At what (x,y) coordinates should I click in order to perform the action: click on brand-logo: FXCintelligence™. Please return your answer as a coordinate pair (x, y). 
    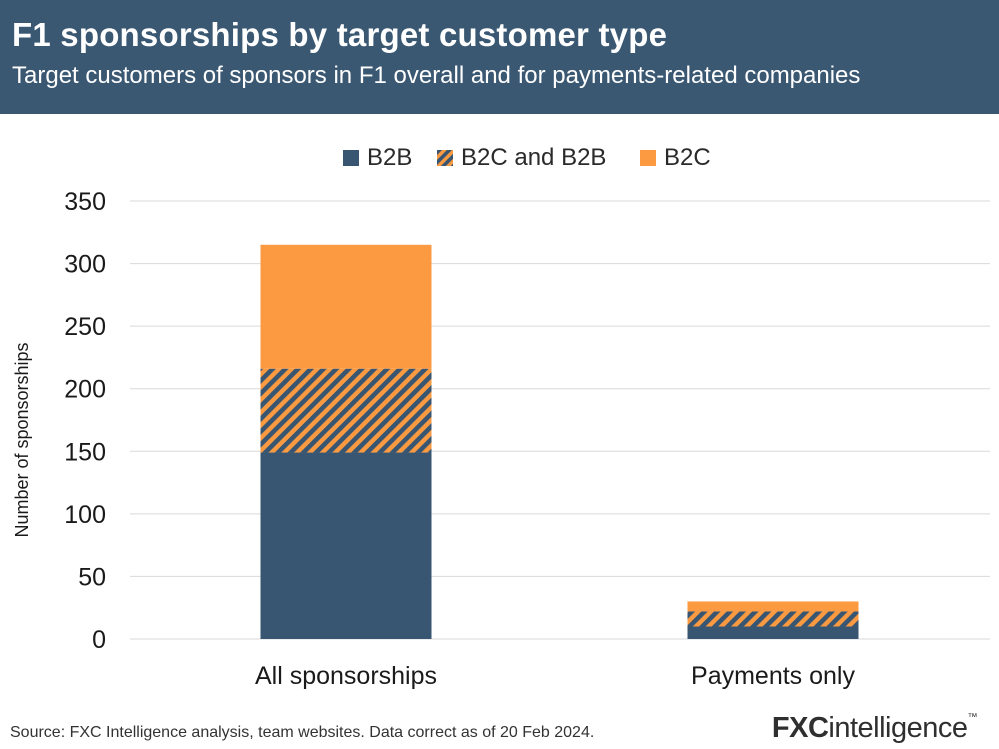
    Looking at the image, I should click on (874, 728).